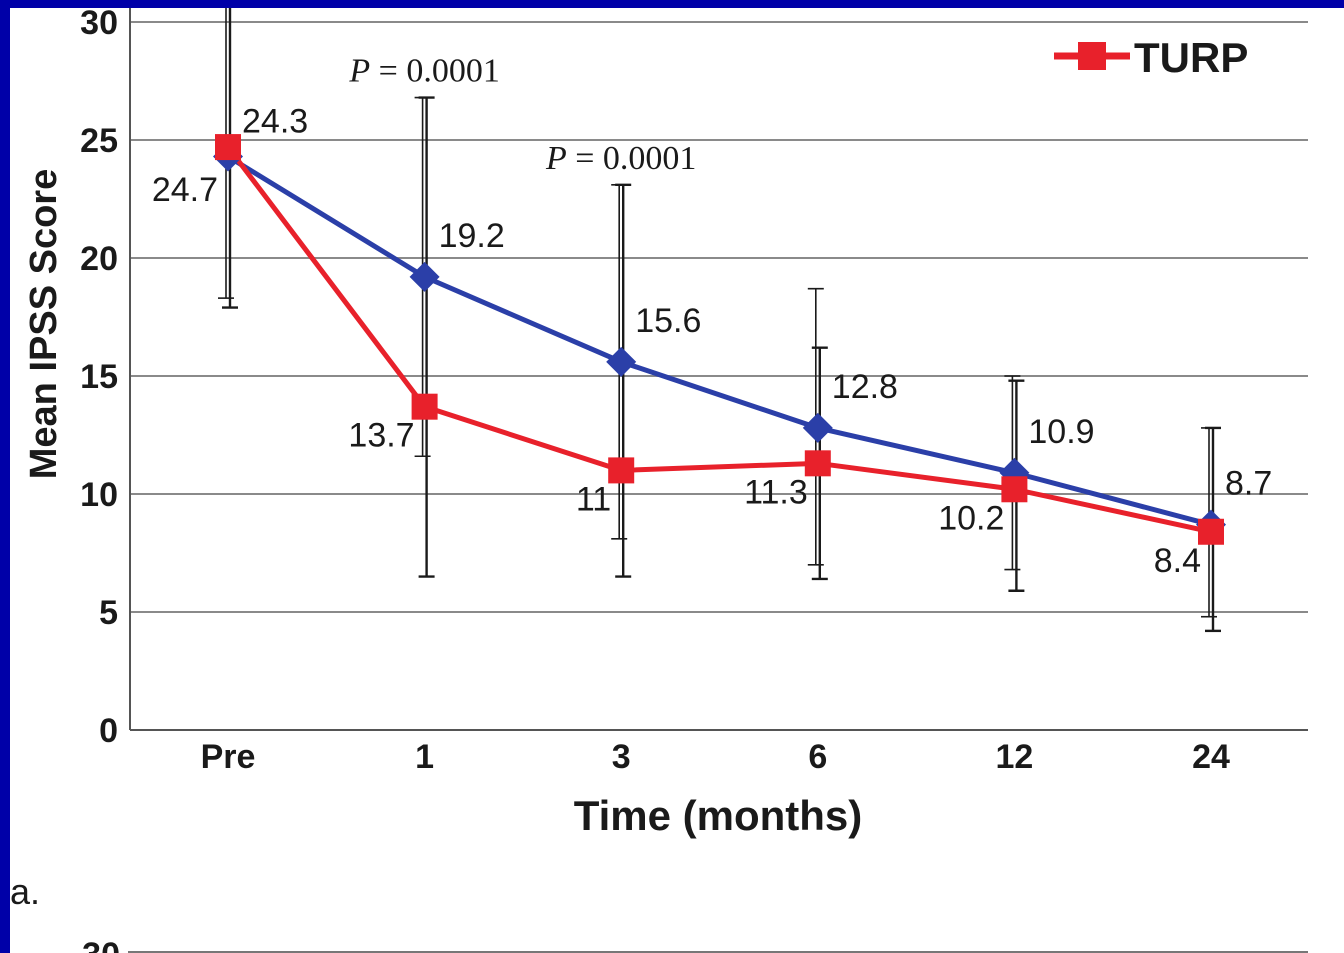 This screenshot has height=953, width=1344. What do you see at coordinates (668, 321) in the screenshot?
I see `data-label-series1-2: 15.6` at bounding box center [668, 321].